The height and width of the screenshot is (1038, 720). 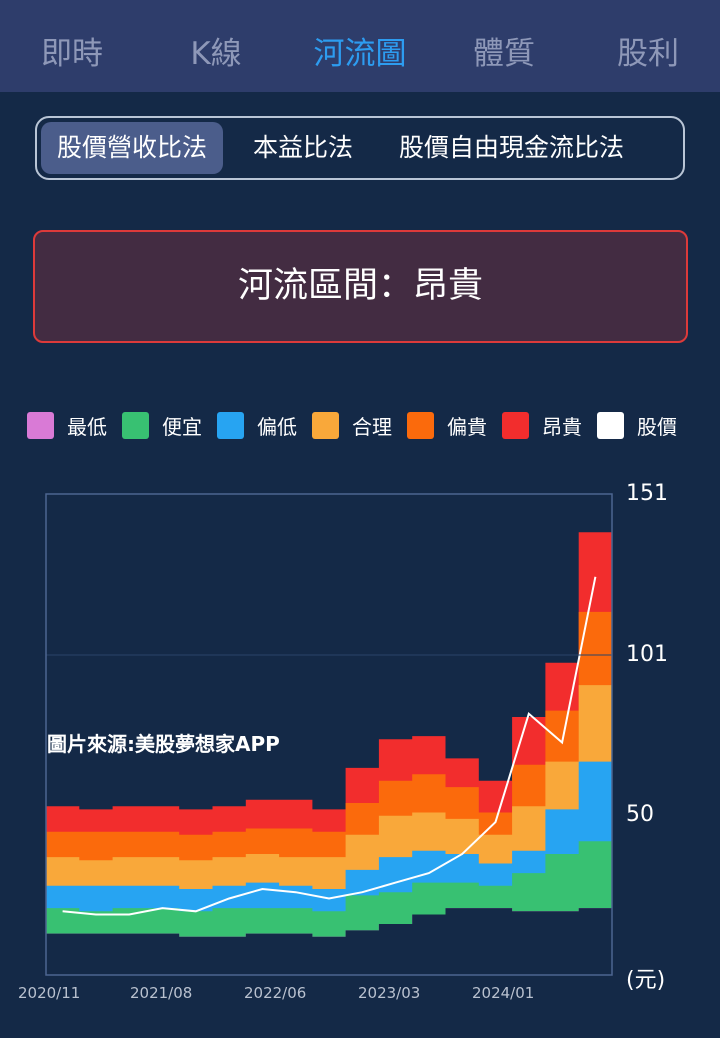 I want to click on x-tick-label: 2022/06, so click(x=275, y=993).